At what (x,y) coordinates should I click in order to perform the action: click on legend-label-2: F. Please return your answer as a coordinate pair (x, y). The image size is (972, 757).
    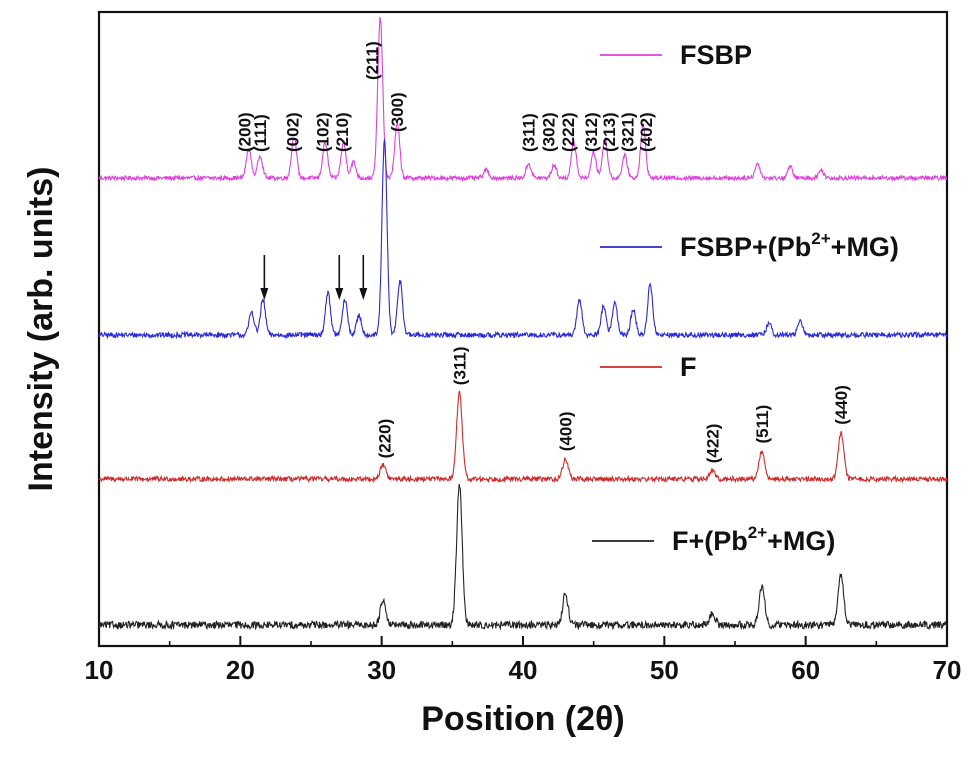
    Looking at the image, I should click on (688, 367).